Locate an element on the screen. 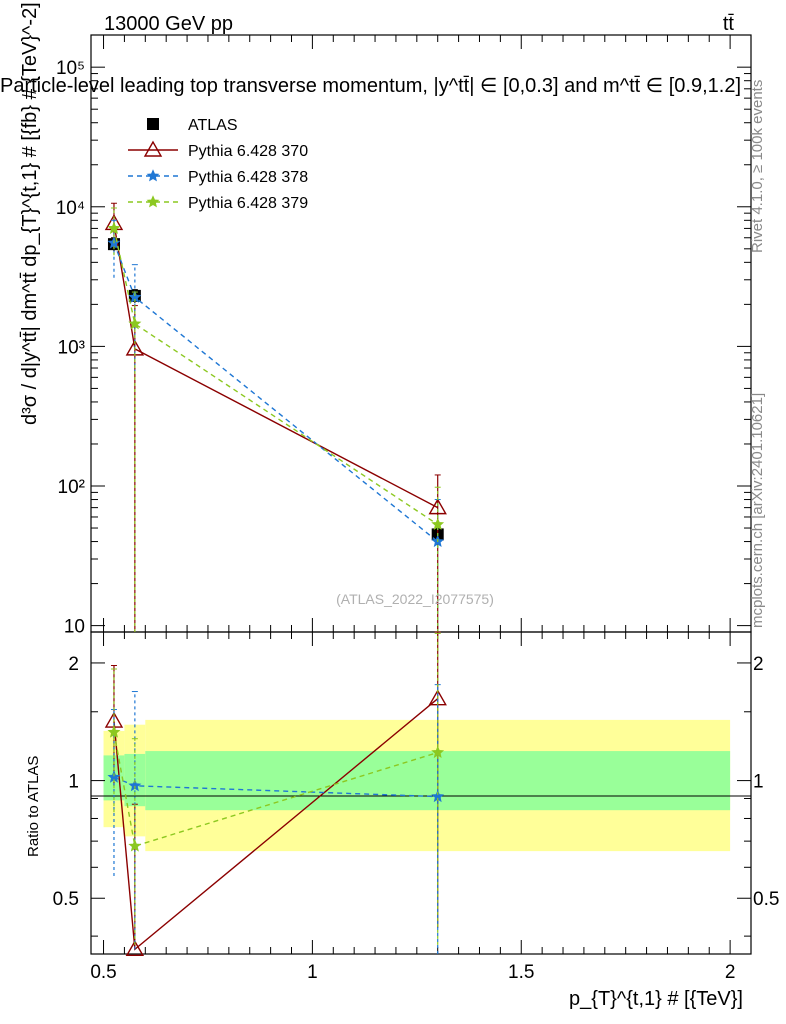 The image size is (786, 1024). main-y-tick-label: 10⁴ is located at coordinates (70, 208).